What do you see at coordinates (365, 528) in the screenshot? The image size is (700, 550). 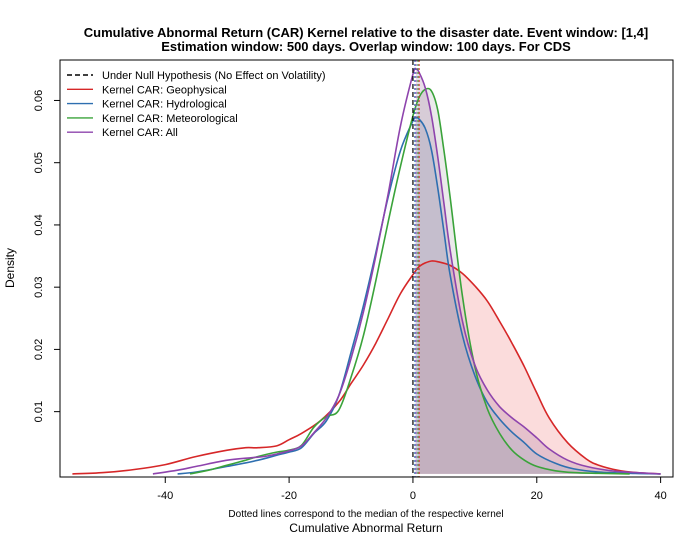 I see `x-axis-label: Cumulative Abnormal Return` at bounding box center [365, 528].